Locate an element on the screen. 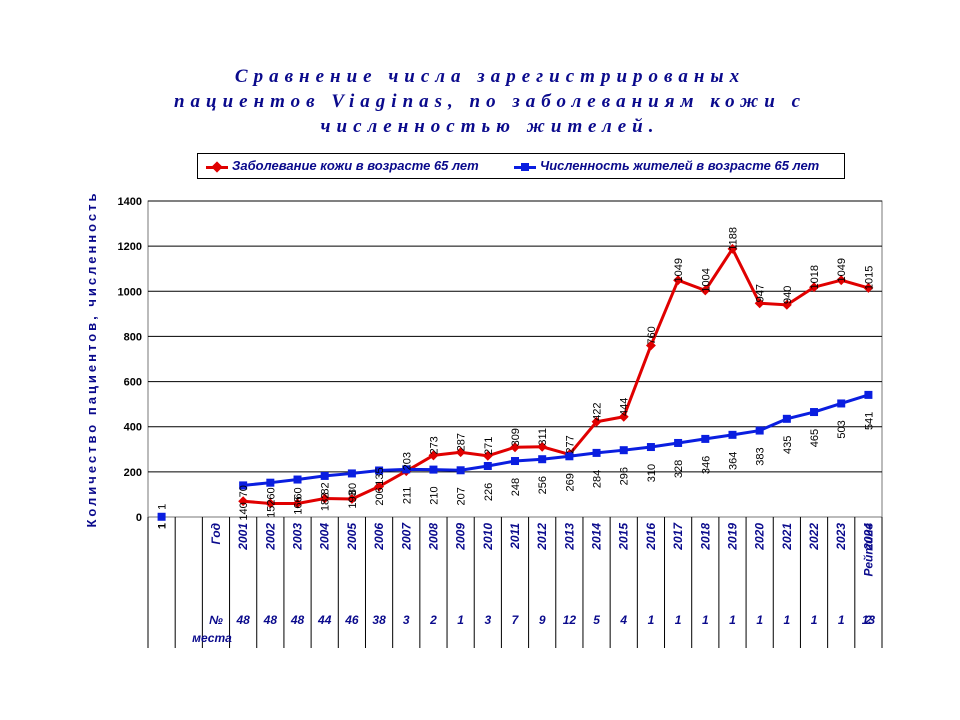 The image size is (960, 720). place-value-10: 7 is located at coordinates (516, 620).